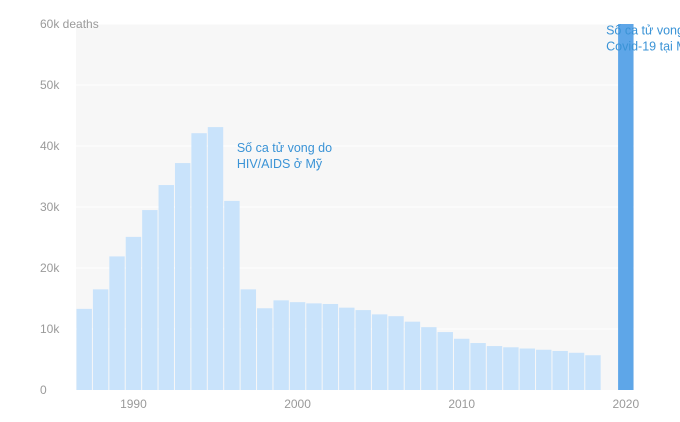 This screenshot has height=422, width=680. I want to click on annotation-0: Số ca tử vong do HIV/AIDS ở Mỹ, so click(284, 156).